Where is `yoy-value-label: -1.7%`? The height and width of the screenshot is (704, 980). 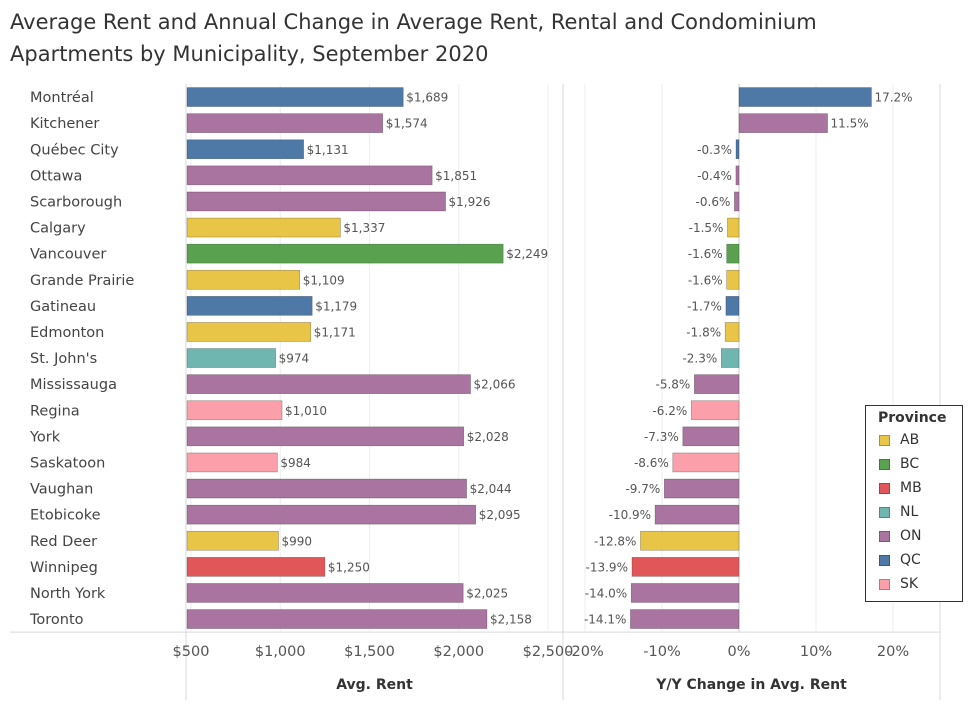
yoy-value-label: -1.7% is located at coordinates (704, 306).